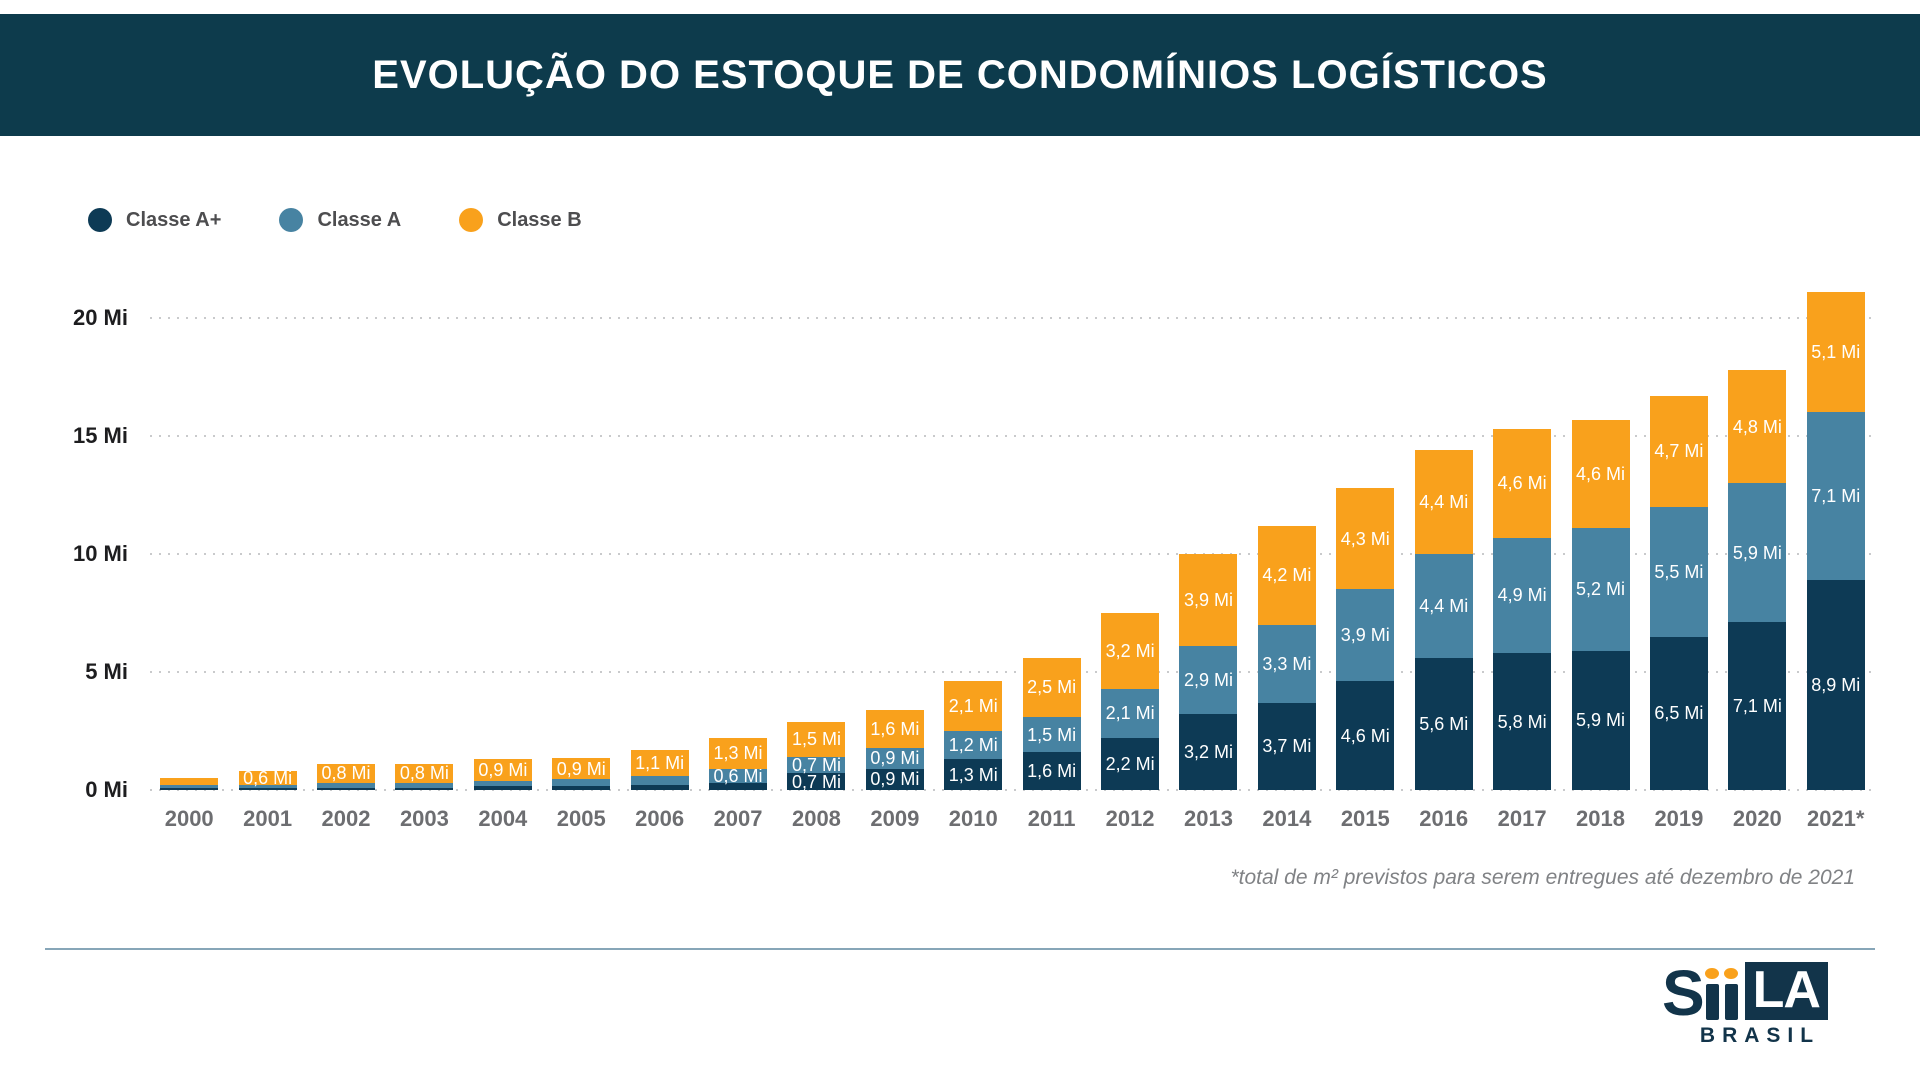 Image resolution: width=1920 pixels, height=1080 pixels. I want to click on segment-value-label: 4,4 Mi, so click(1444, 502).